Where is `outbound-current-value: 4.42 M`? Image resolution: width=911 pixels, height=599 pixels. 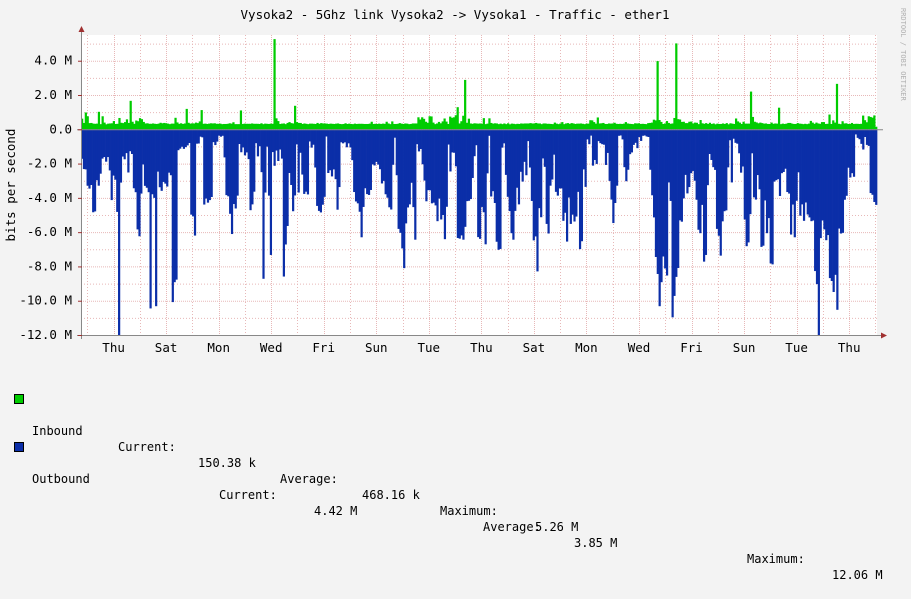 outbound-current-value: 4.42 M is located at coordinates (336, 511).